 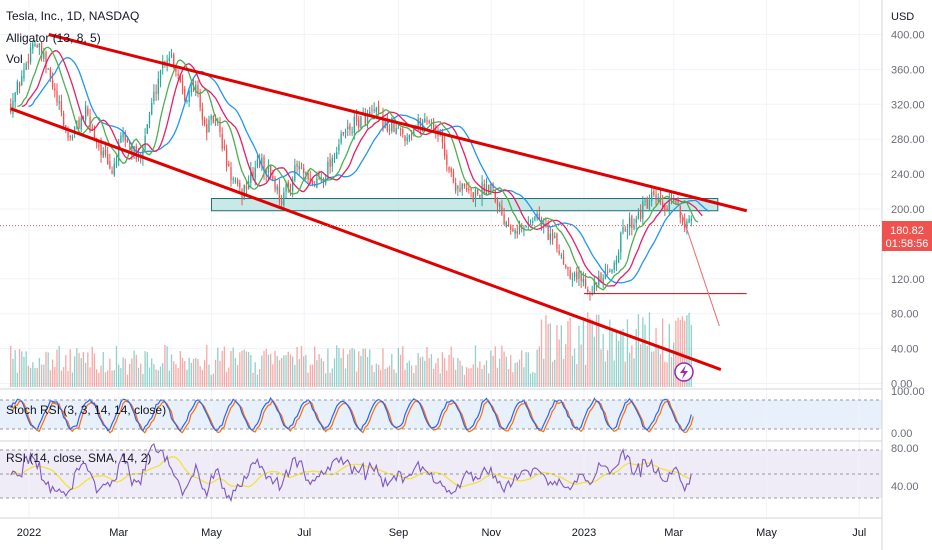 What do you see at coordinates (908, 392) in the screenshot?
I see `stoch-tick-label: 100.00` at bounding box center [908, 392].